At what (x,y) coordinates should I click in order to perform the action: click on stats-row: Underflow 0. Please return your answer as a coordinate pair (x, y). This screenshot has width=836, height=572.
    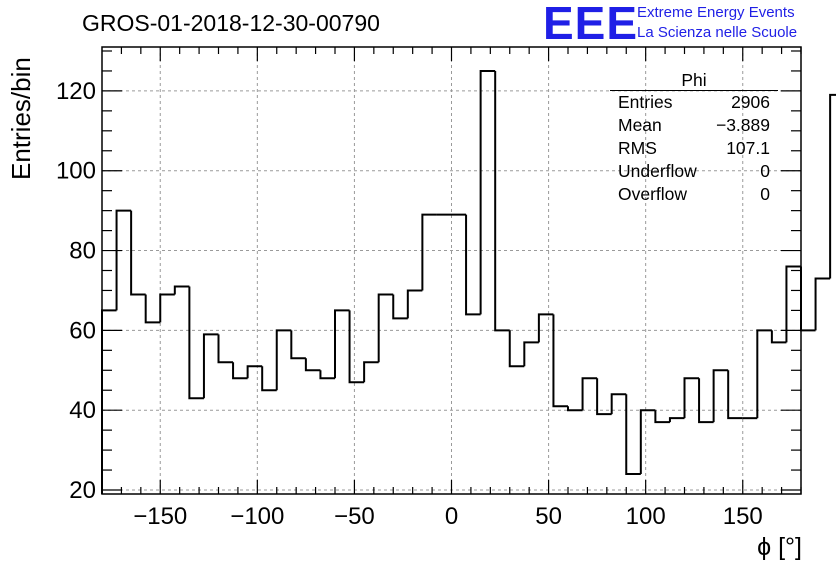
    Looking at the image, I should click on (694, 171).